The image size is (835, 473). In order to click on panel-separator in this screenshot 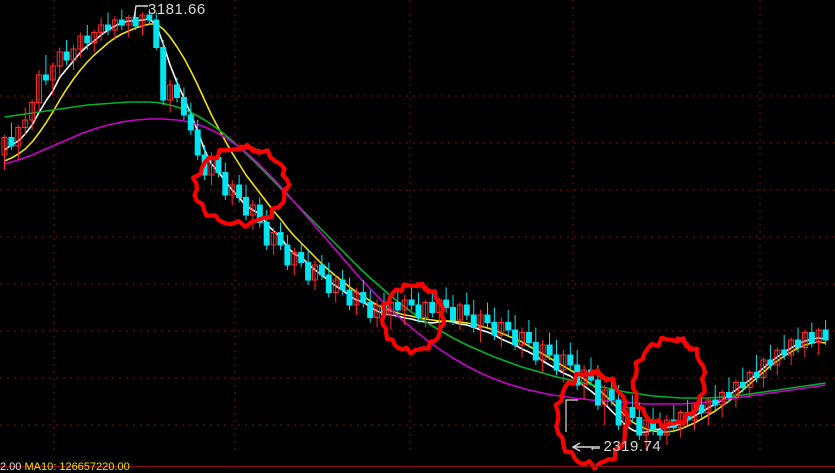, I will do `click(417, 466)`.